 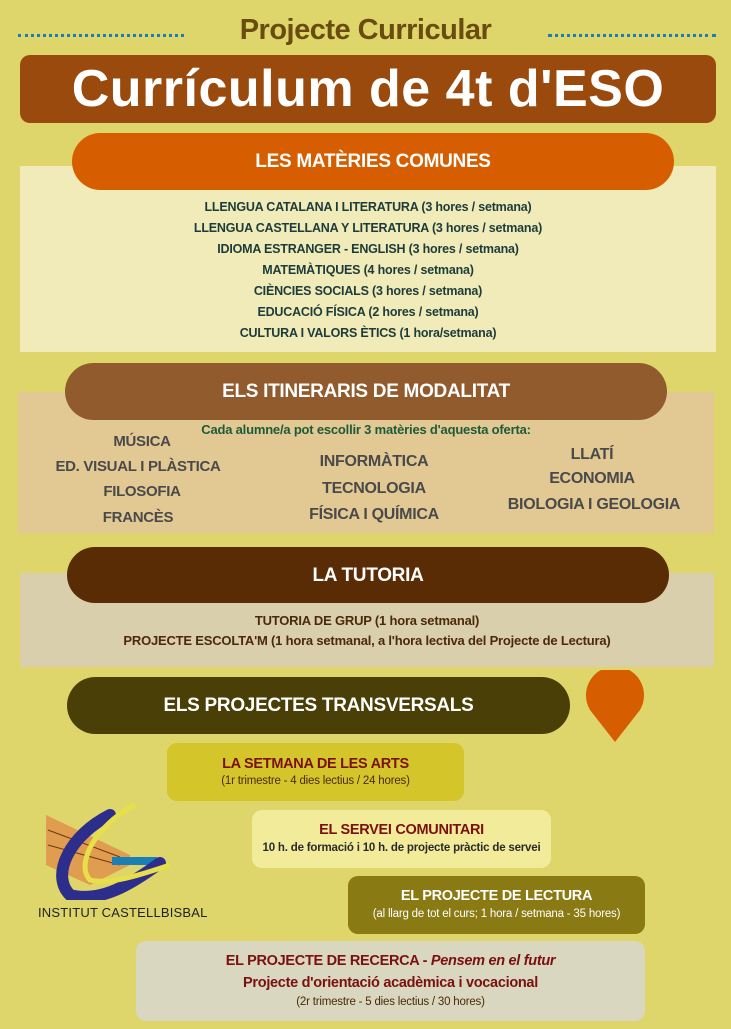 I want to click on option-item: TECNOLOGIA, so click(x=374, y=488).